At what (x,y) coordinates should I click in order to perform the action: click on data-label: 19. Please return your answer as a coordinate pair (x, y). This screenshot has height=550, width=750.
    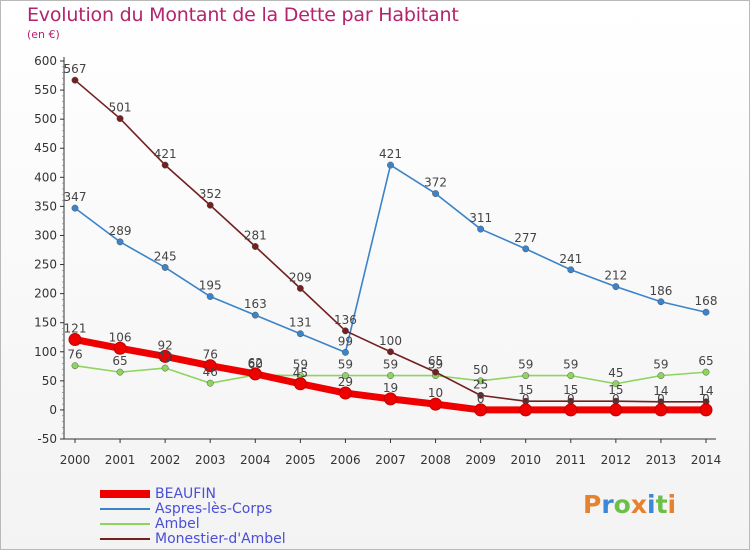
    Looking at the image, I should click on (390, 388).